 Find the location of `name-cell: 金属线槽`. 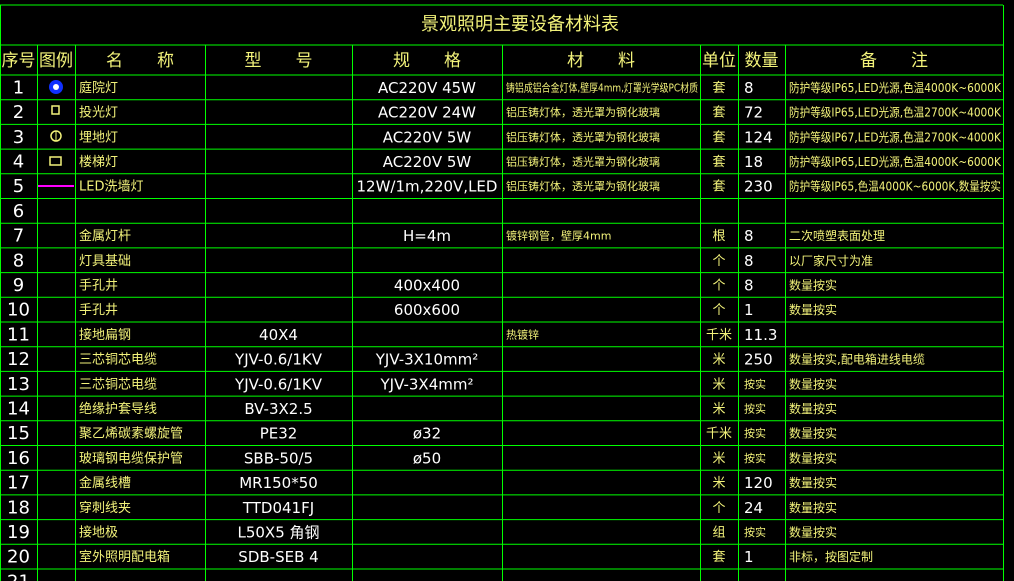

name-cell: 金属线槽 is located at coordinates (105, 483).